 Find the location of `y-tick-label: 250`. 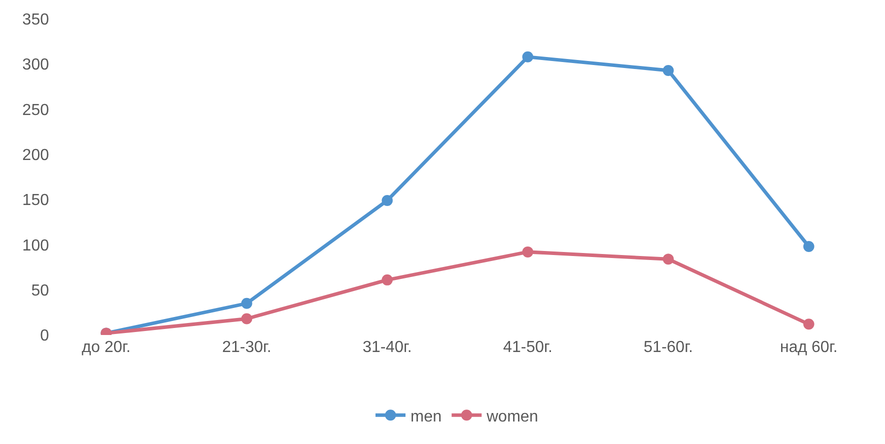

y-tick-label: 250 is located at coordinates (36, 110).